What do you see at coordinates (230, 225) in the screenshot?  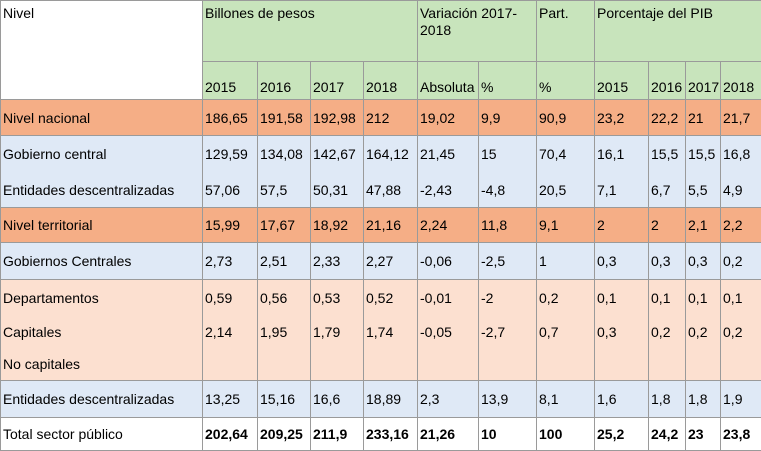 I see `cell-value: 15,99` at bounding box center [230, 225].